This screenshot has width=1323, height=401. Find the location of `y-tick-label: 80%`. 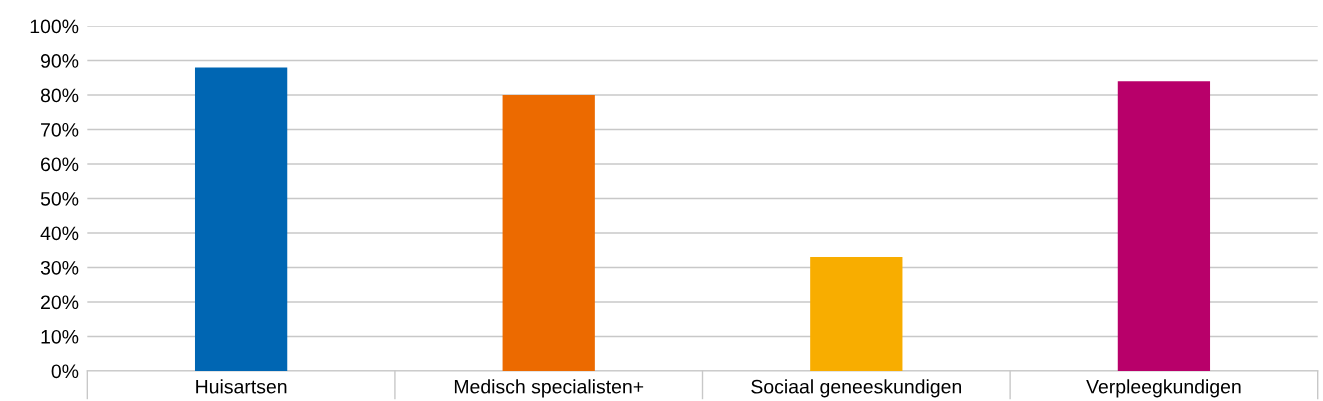

y-tick-label: 80% is located at coordinates (59, 95).